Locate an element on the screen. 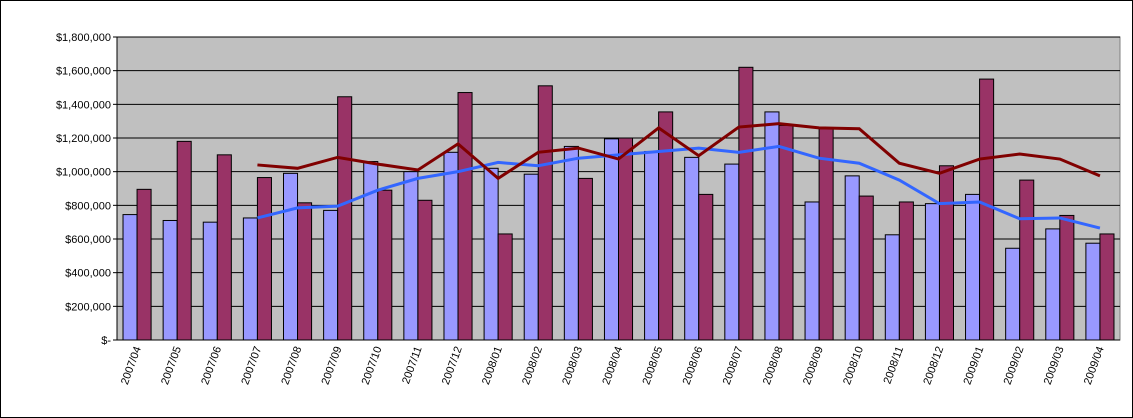 The image size is (1133, 418). y-tick-label: $800,000 is located at coordinates (88, 206).